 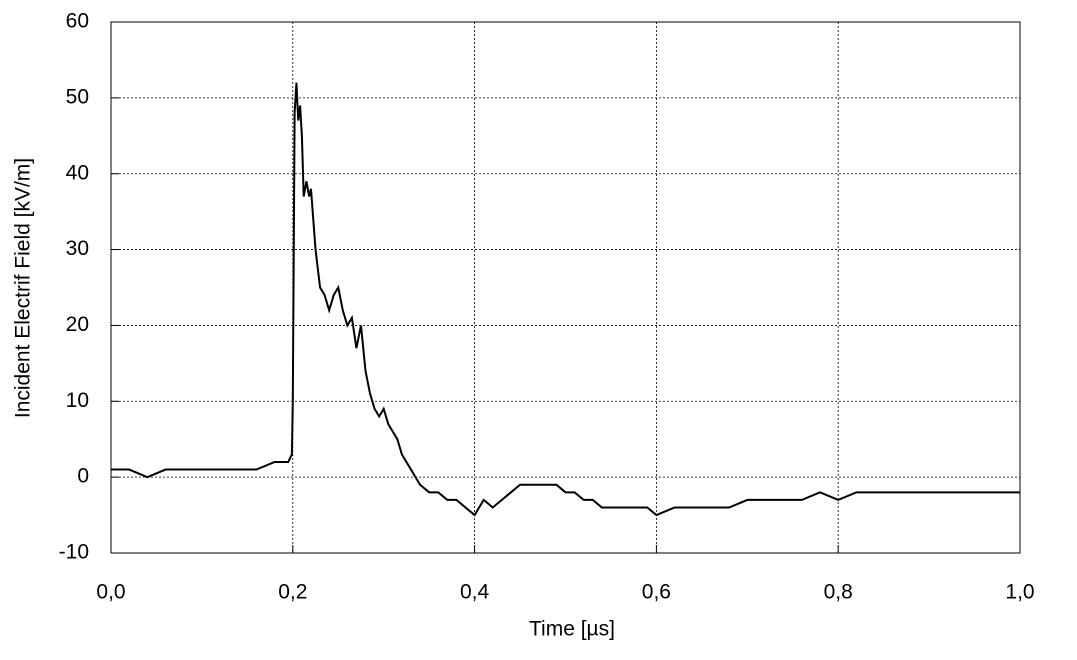 What do you see at coordinates (77, 21) in the screenshot?
I see `y-tick-label: 60` at bounding box center [77, 21].